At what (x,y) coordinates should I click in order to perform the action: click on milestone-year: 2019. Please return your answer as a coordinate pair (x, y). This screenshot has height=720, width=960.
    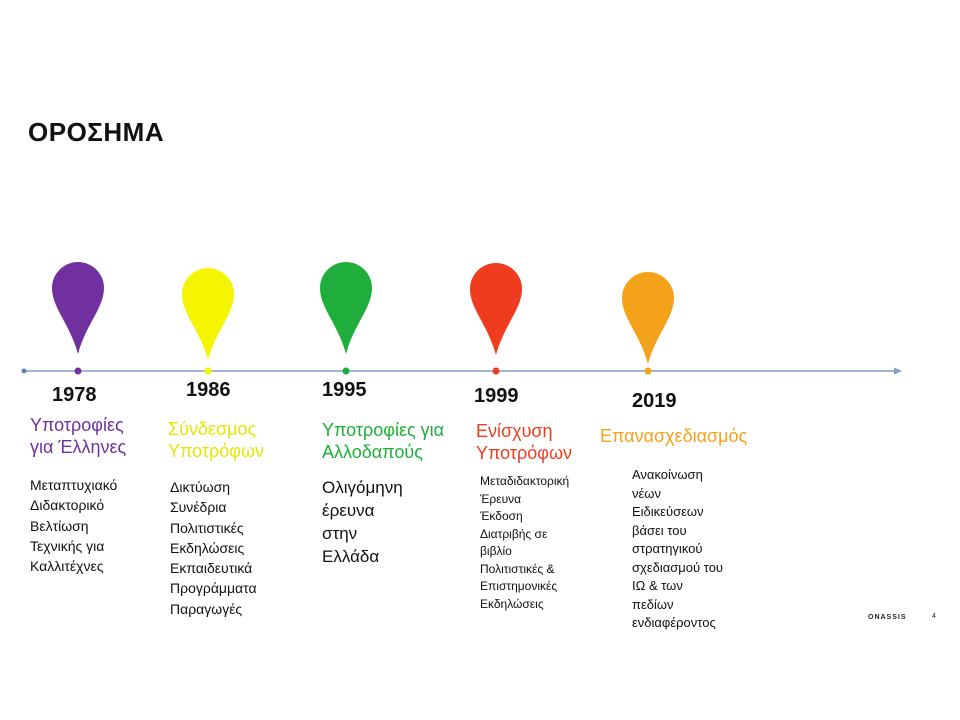
    Looking at the image, I should click on (654, 401).